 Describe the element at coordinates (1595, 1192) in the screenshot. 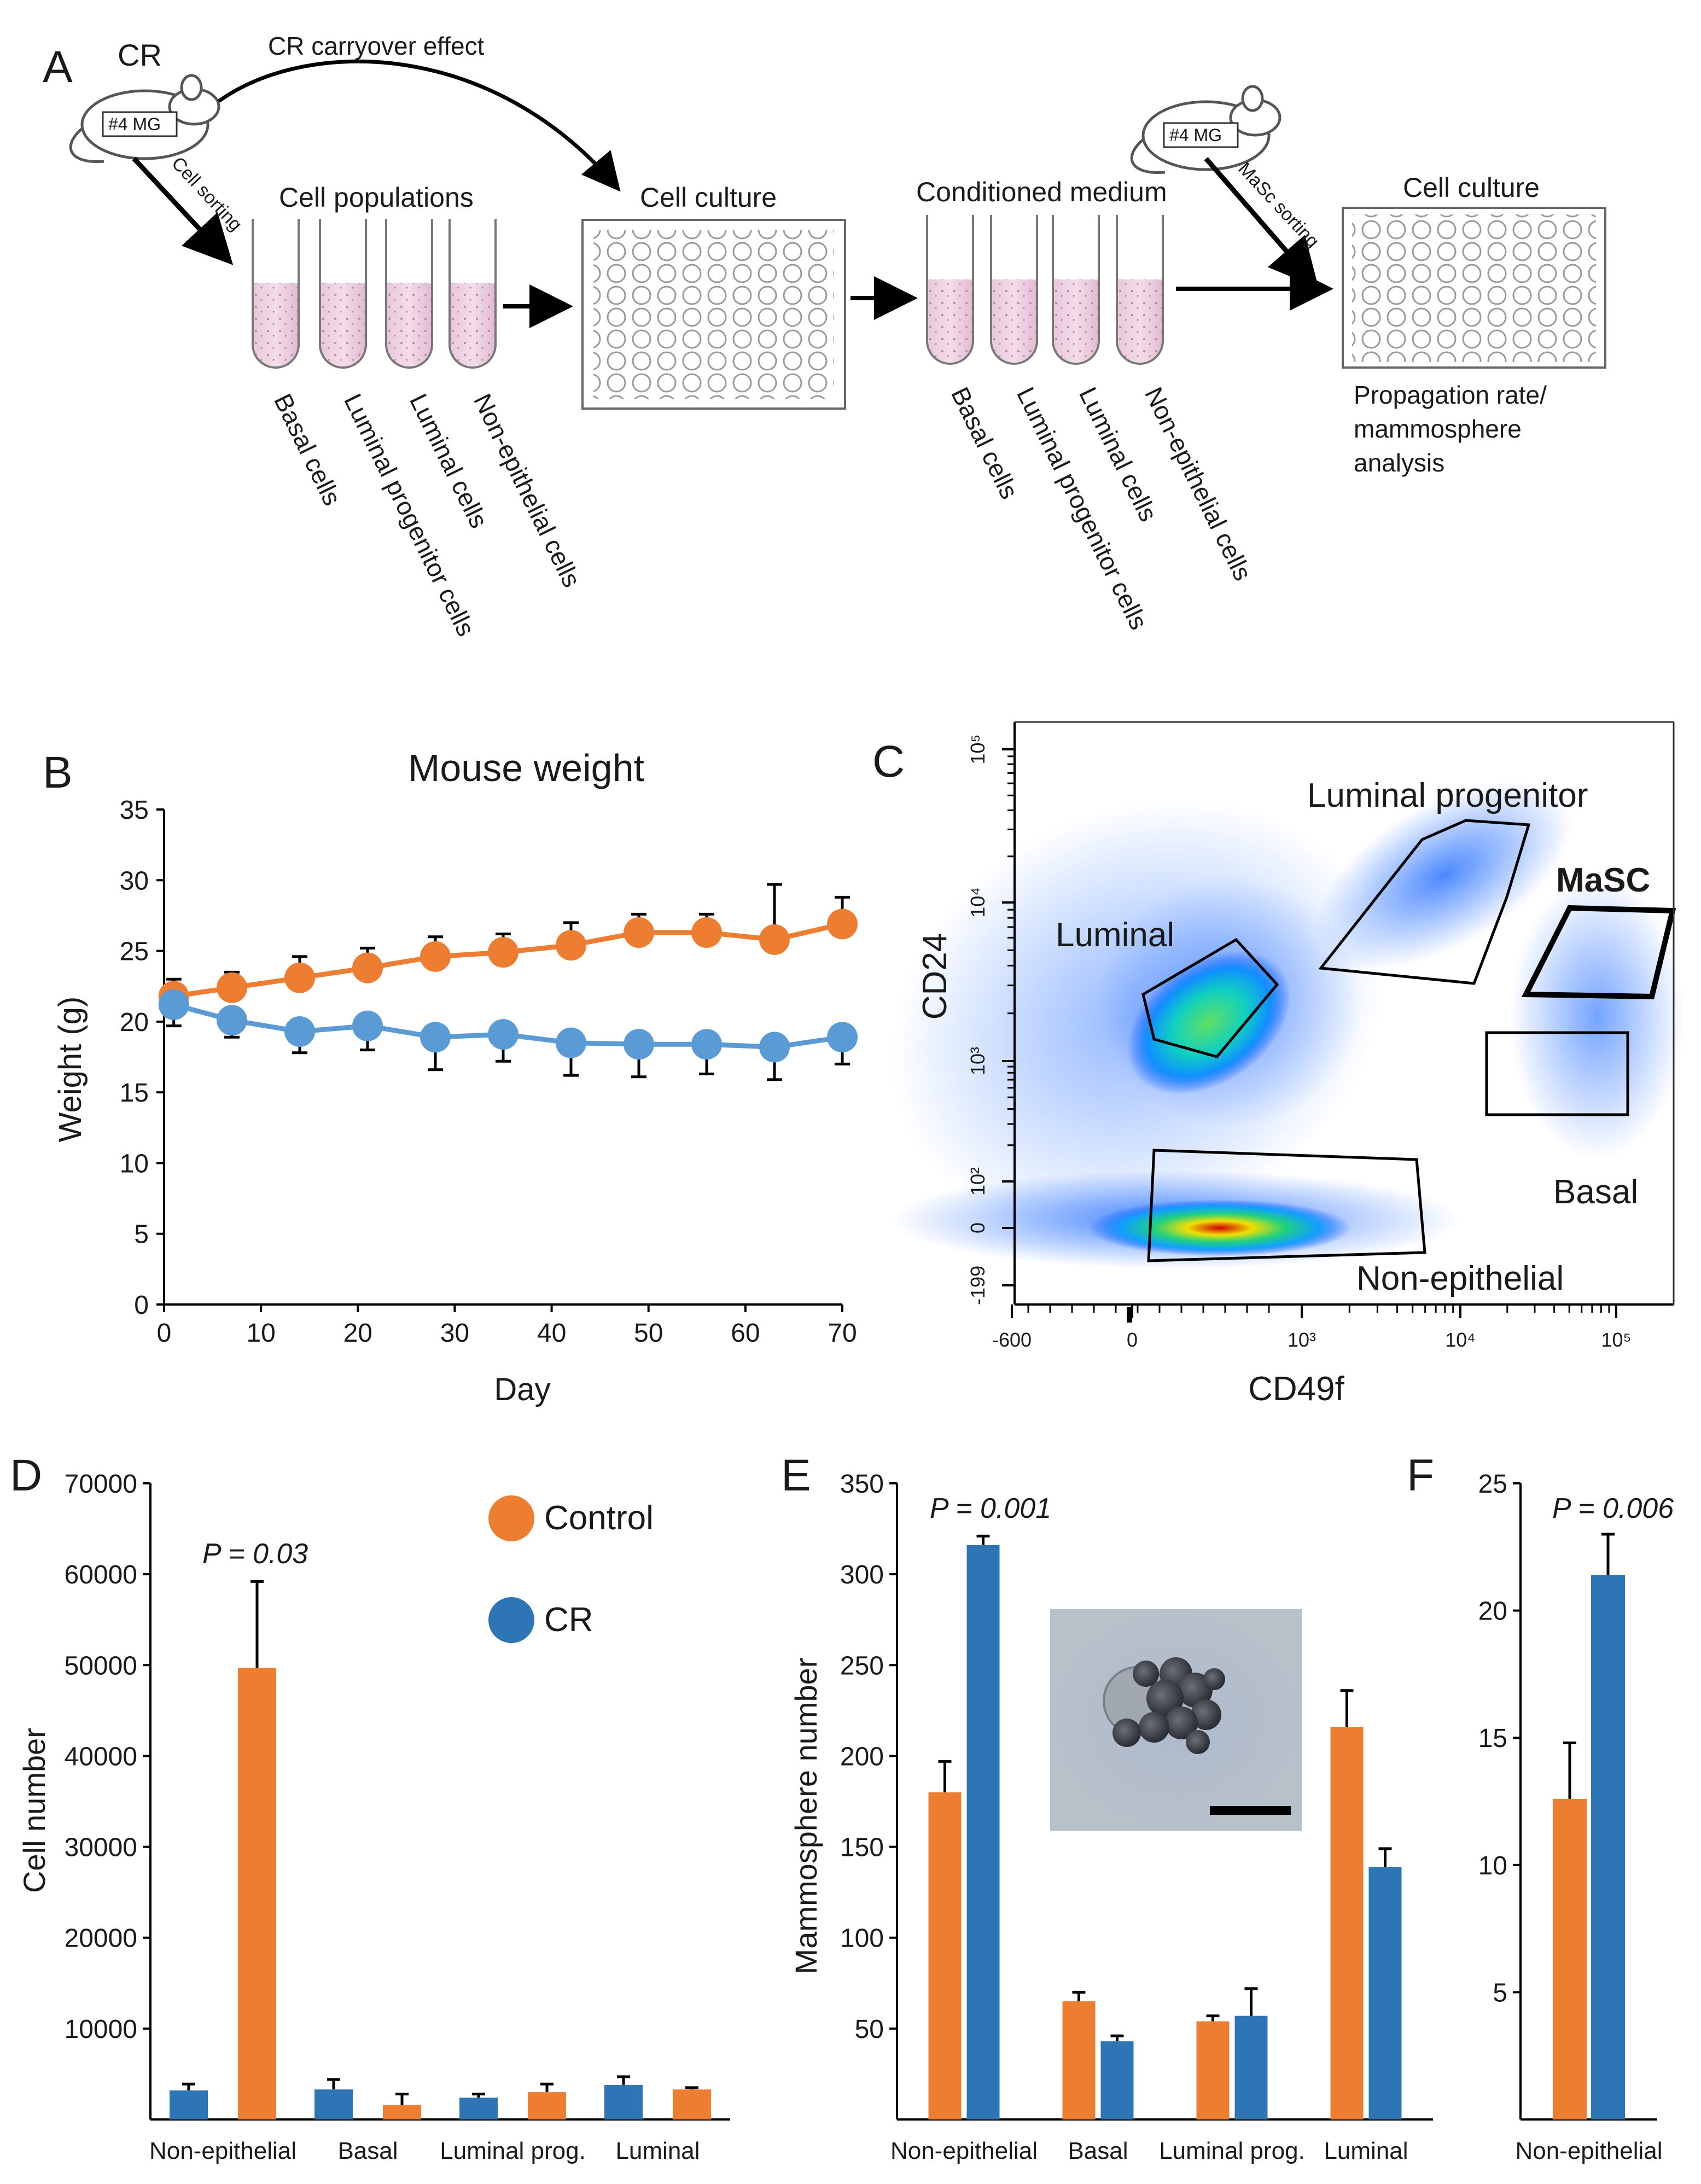

I see `gate-label-basal: Basal` at that location.